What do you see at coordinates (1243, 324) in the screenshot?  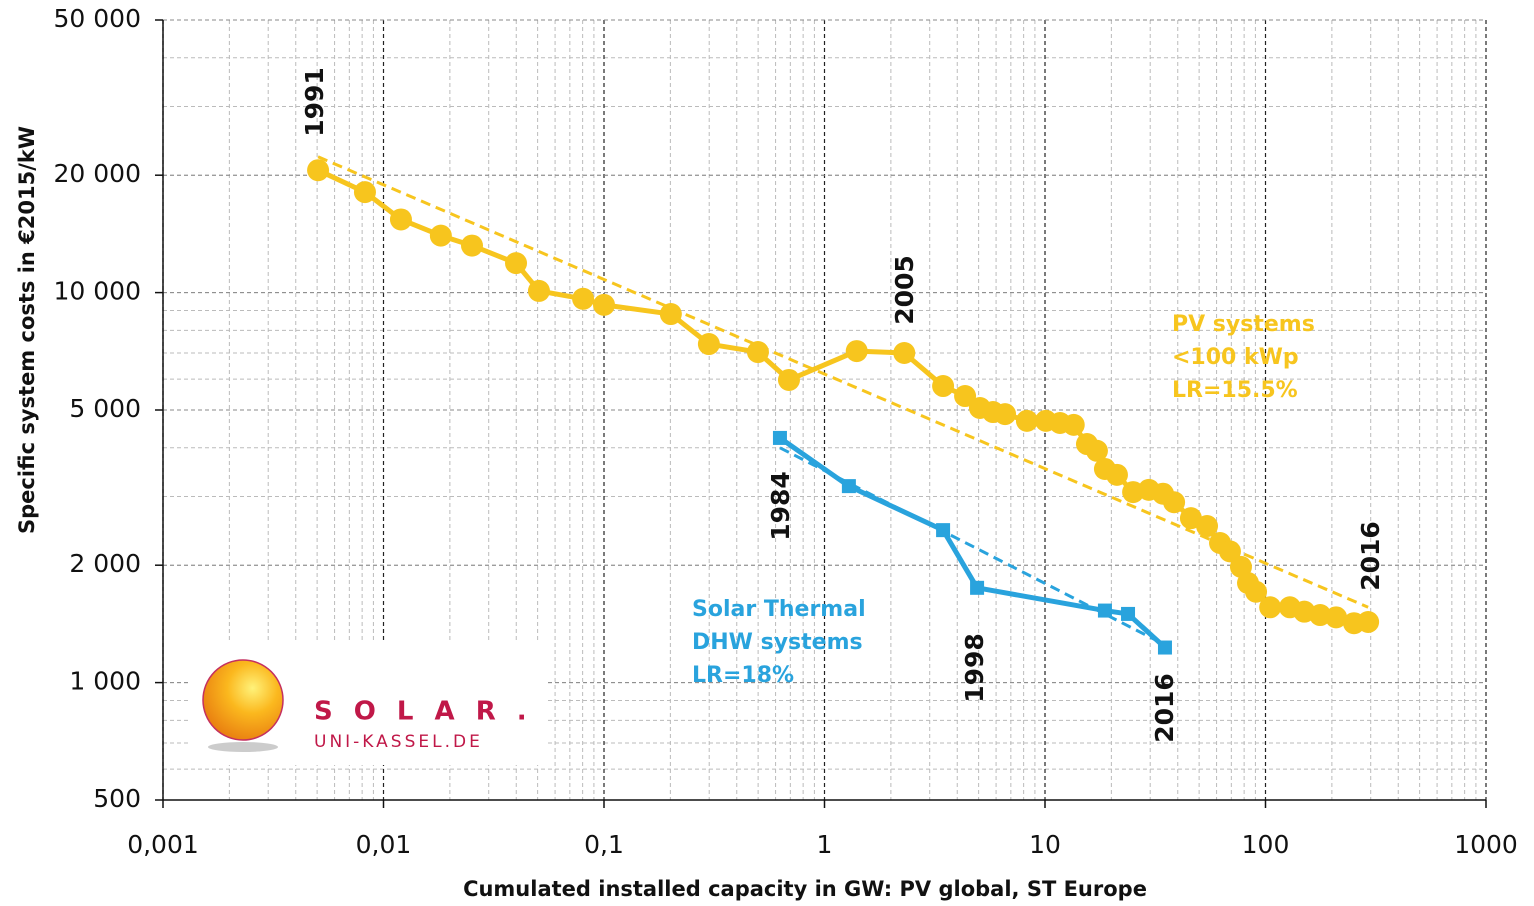 I see `series-label: PV systems` at bounding box center [1243, 324].